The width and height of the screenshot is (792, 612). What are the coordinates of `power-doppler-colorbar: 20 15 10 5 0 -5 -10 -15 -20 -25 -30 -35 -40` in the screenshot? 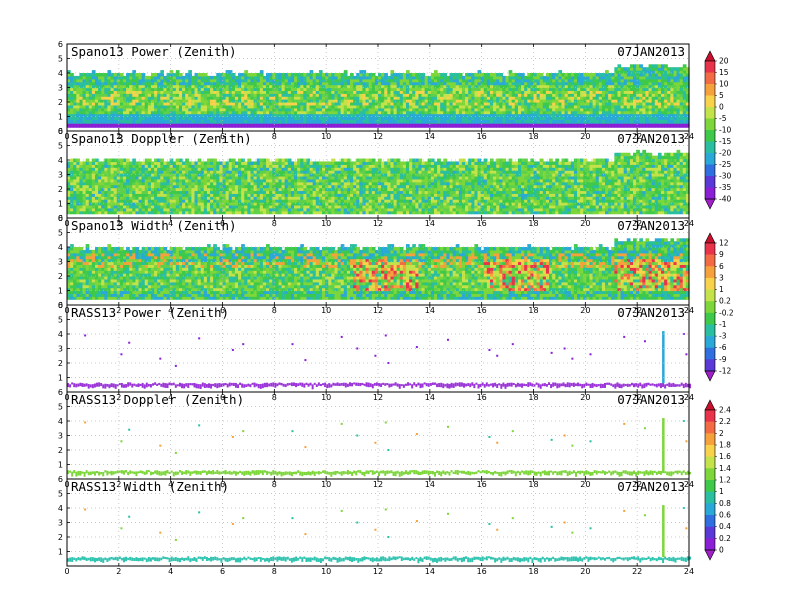 It's located at (717, 130).